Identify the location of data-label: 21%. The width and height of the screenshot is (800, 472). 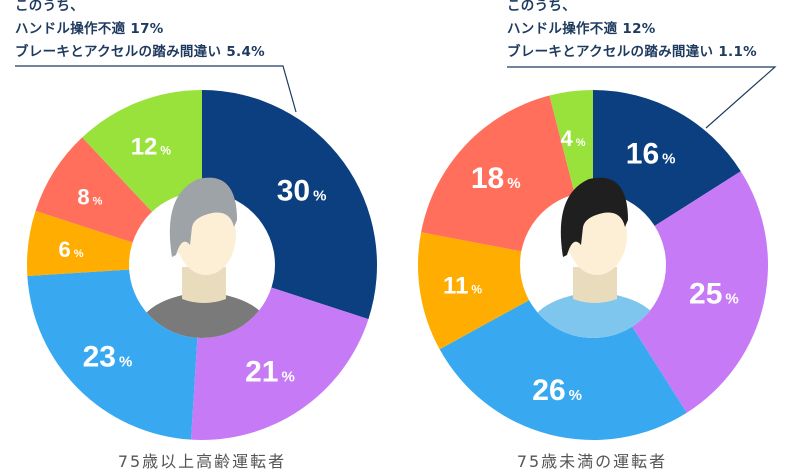
(270, 372).